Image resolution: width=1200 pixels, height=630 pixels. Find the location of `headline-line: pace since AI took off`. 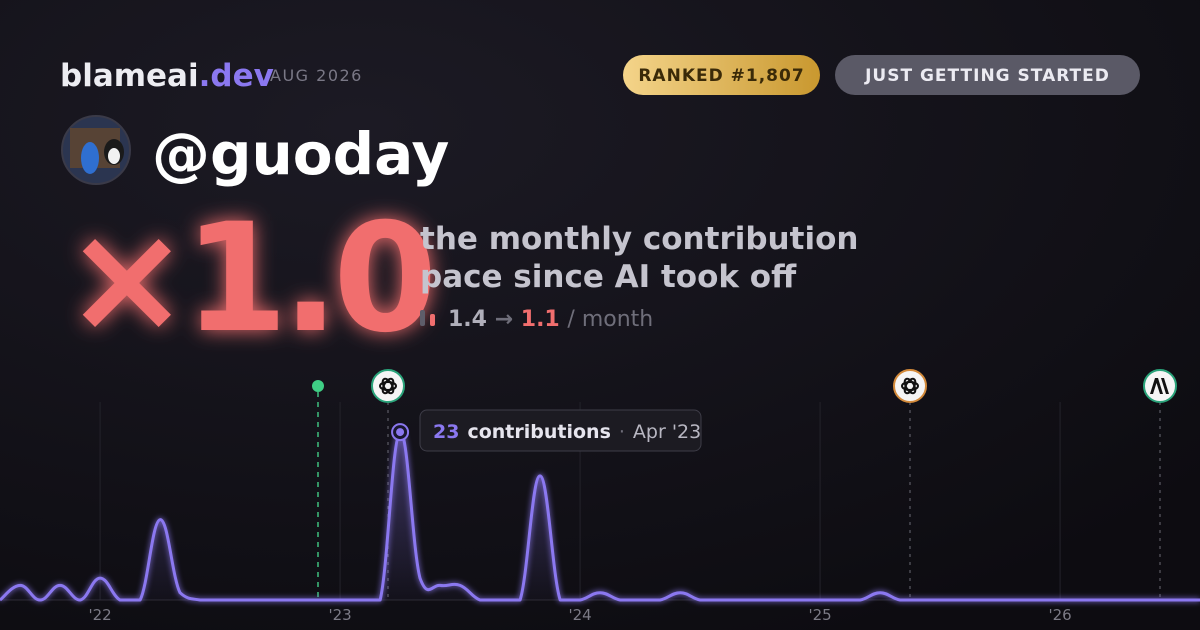

headline-line: pace since AI took off is located at coordinates (608, 277).